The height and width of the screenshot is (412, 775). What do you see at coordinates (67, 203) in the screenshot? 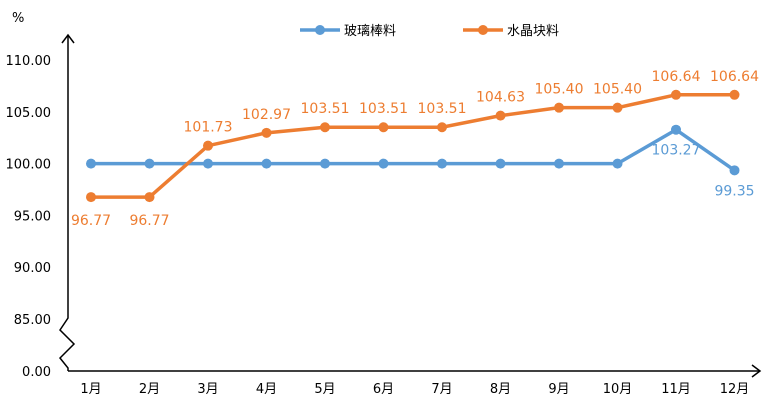
I see `y-axis-line` at bounding box center [67, 203].